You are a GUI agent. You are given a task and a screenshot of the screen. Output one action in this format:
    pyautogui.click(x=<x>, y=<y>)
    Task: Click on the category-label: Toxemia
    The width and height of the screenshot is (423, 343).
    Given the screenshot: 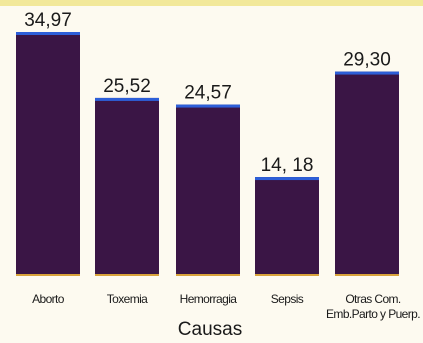 What is the action you would take?
    pyautogui.click(x=127, y=299)
    